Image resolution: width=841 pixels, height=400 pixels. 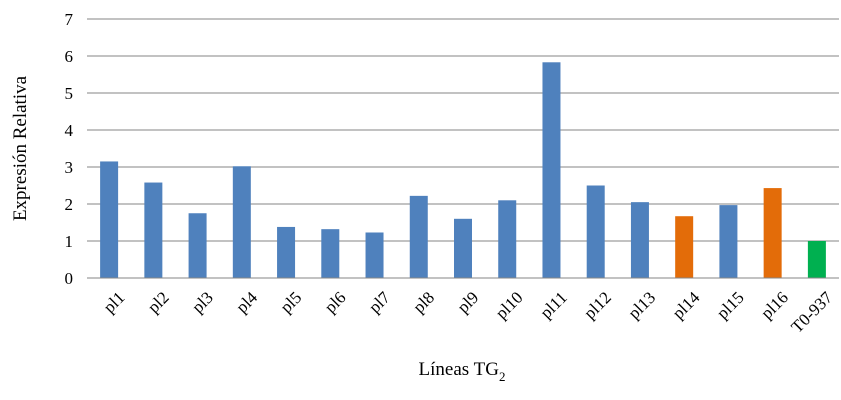 I want to click on y-tick-label: 5, so click(x=69, y=93).